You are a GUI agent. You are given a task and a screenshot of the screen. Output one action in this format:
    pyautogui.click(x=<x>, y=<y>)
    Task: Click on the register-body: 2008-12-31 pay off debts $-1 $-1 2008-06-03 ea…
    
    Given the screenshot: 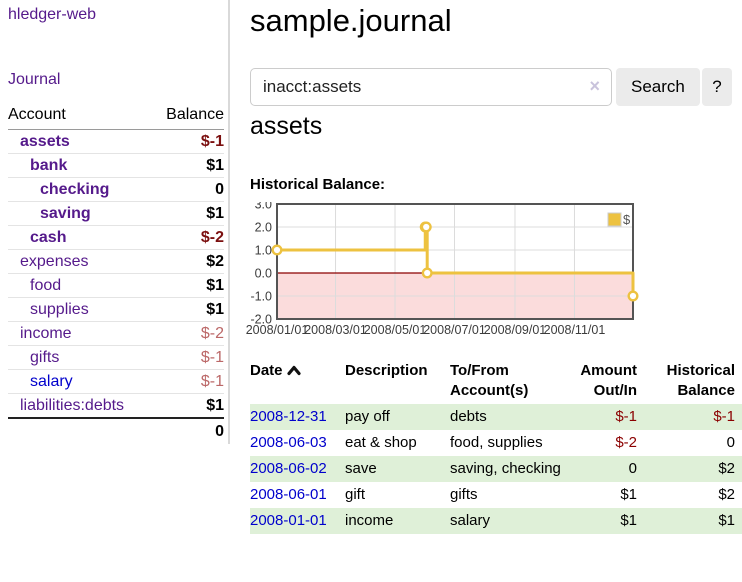 What is the action you would take?
    pyautogui.click(x=496, y=469)
    